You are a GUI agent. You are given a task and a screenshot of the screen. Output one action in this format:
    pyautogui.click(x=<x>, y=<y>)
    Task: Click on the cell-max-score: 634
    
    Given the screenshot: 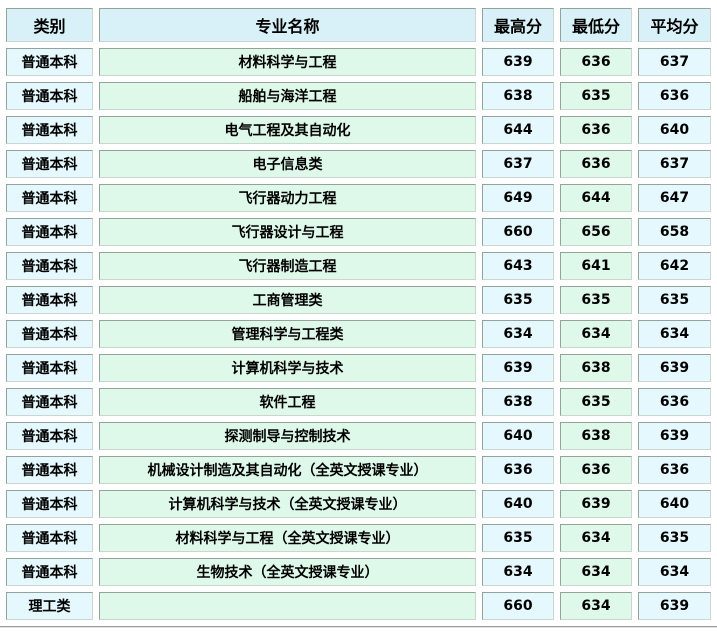 What is the action you would take?
    pyautogui.click(x=518, y=334)
    